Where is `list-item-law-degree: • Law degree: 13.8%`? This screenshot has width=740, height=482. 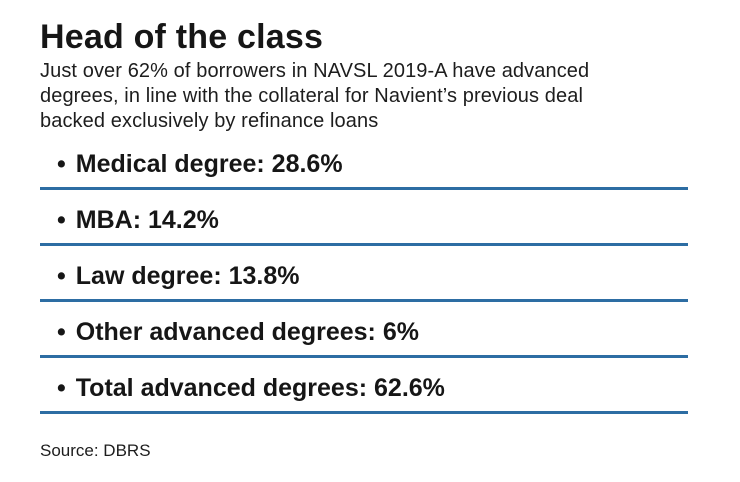
list-item-law-degree: • Law degree: 13.8% is located at coordinates (364, 274).